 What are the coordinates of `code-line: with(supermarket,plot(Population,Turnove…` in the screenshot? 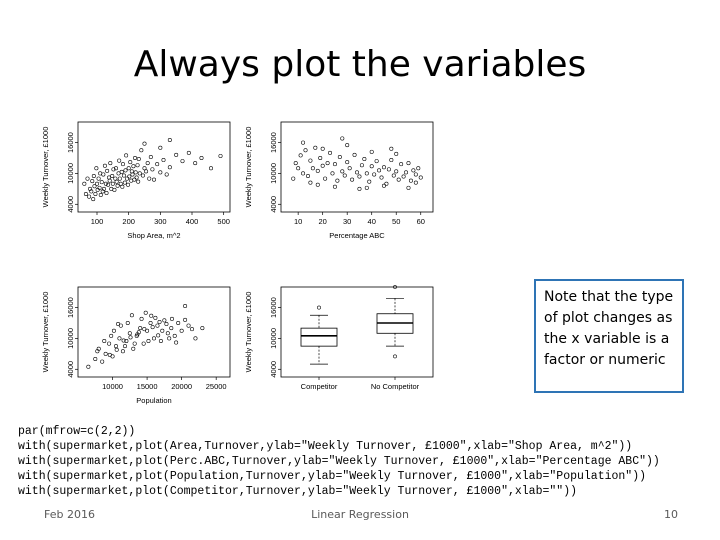 It's located at (332, 476).